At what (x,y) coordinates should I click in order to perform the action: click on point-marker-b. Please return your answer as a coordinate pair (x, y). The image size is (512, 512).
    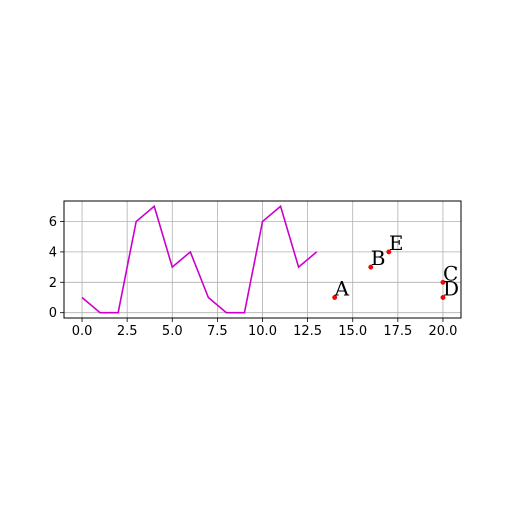
    Looking at the image, I should click on (371, 267).